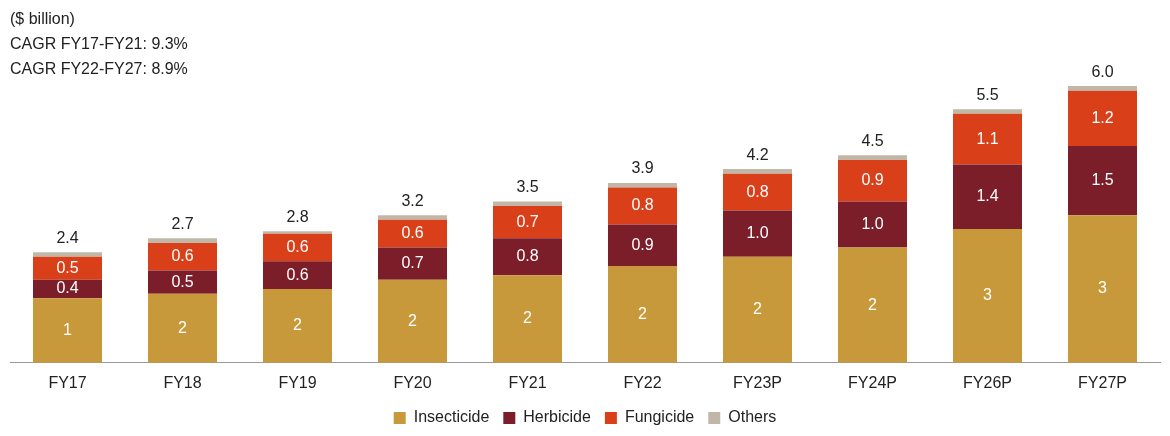 Image resolution: width=1170 pixels, height=436 pixels. What do you see at coordinates (99, 44) in the screenshot?
I see `text: CAGR FY17-FY21: 9.3%` at bounding box center [99, 44].